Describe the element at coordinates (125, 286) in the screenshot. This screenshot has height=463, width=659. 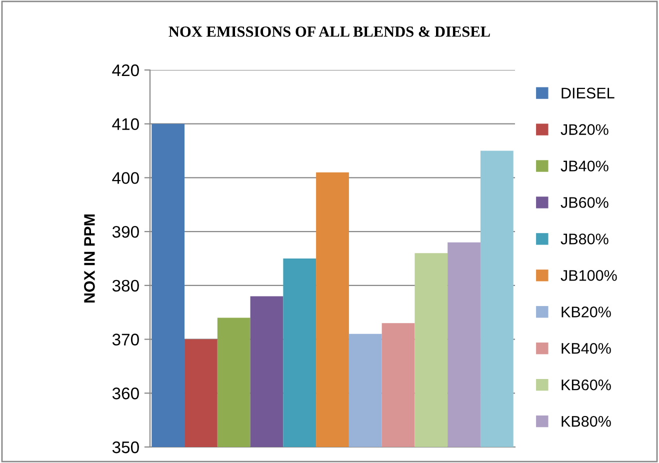
I see `y-tick-label: 380` at that location.